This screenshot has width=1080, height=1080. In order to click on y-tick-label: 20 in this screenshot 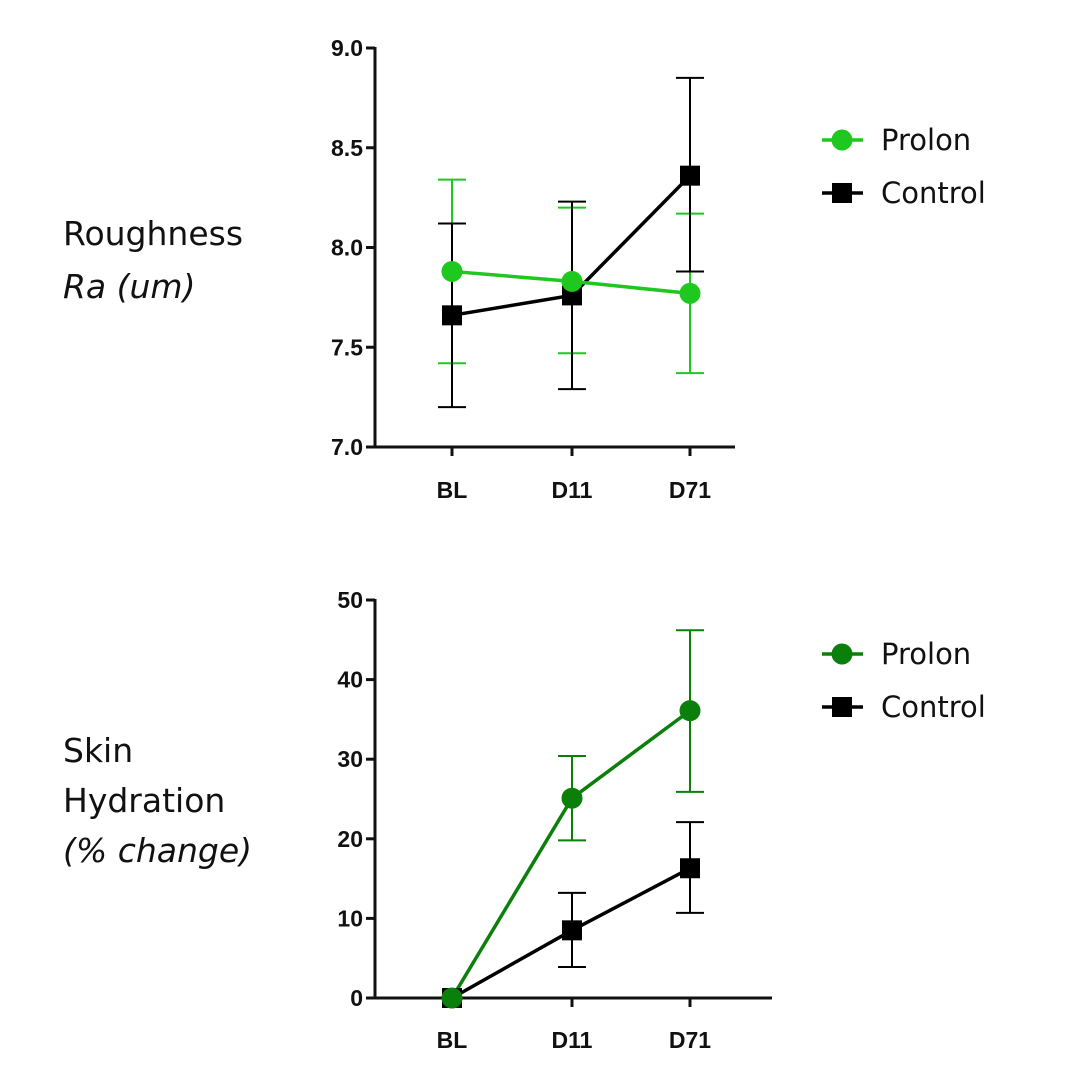, I will do `click(350, 839)`.